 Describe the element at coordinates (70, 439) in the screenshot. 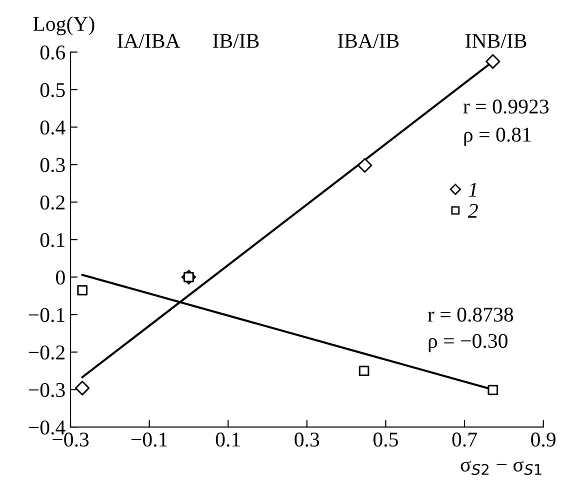

I see `x-tick-label: −0.3` at that location.